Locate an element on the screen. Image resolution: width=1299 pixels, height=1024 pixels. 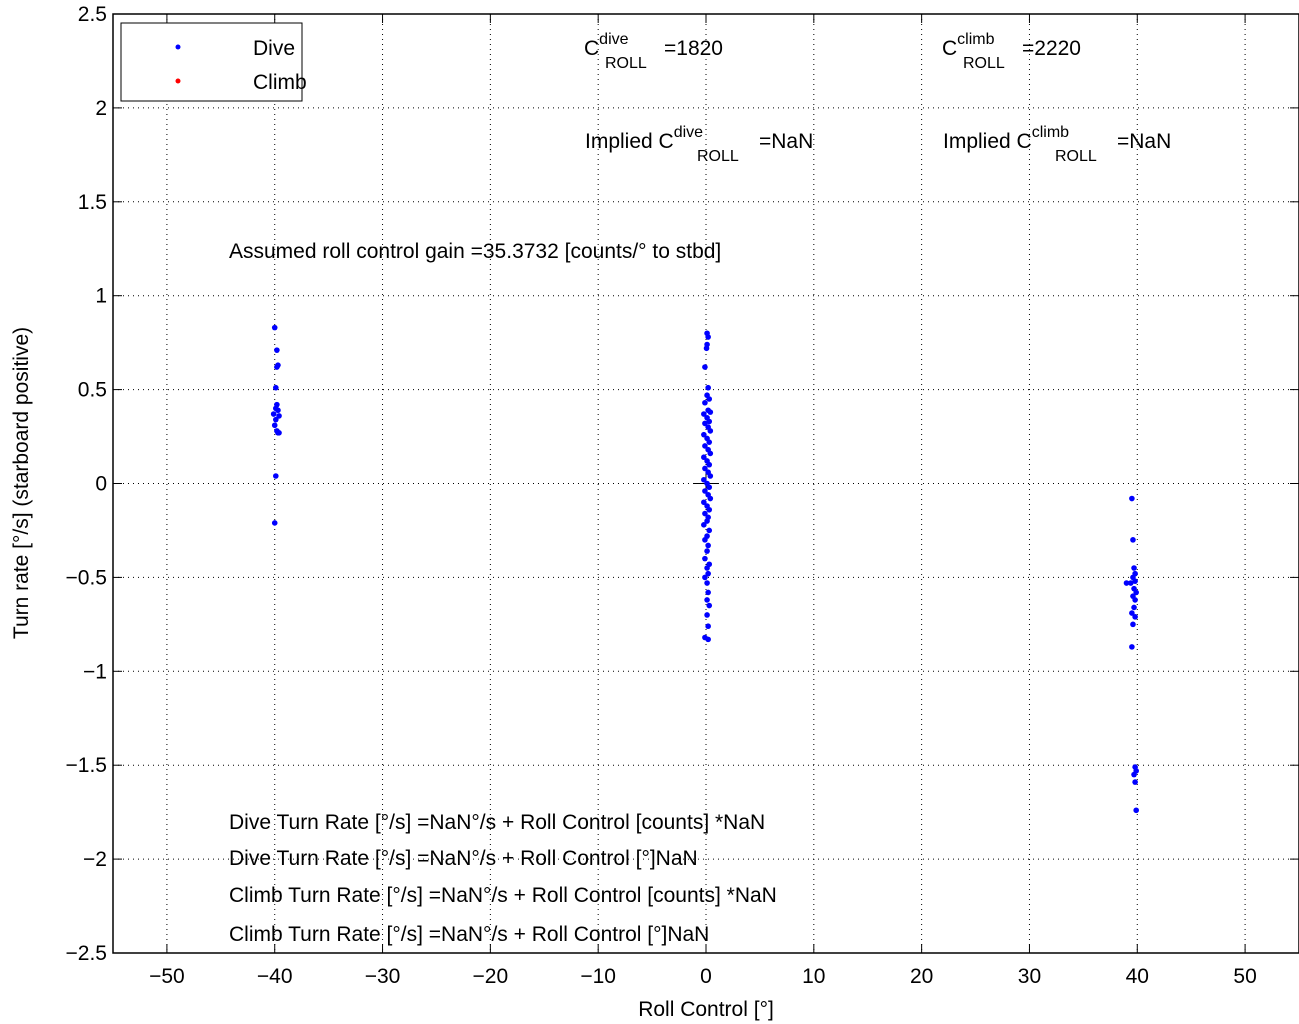
annotation-c-roll-climb: Cclimb ROLL=2220 is located at coordinates (1011, 51).